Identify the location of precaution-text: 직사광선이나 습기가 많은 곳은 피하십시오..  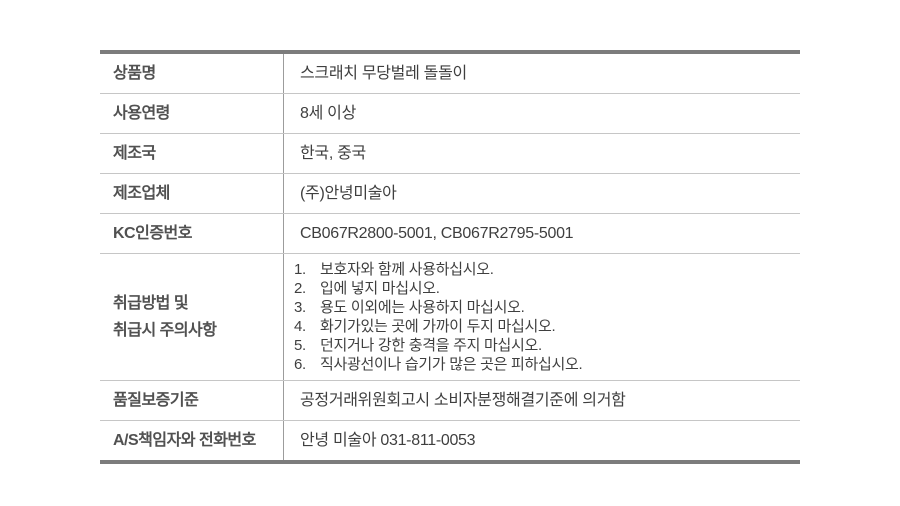
(451, 364).